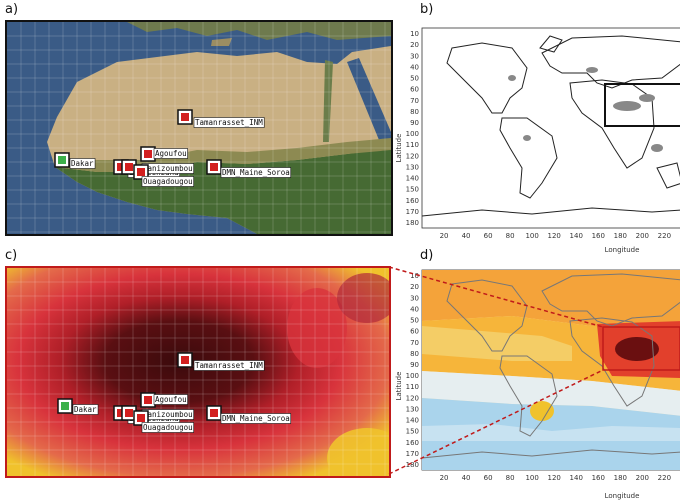  I want to click on station-label: Ouagadougou, so click(168, 427).